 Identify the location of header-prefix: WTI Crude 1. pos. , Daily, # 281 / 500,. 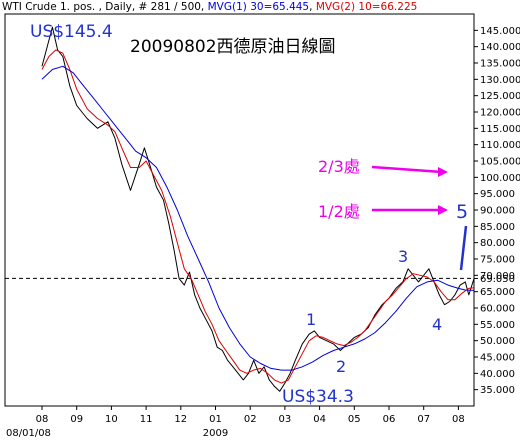
(105, 7).